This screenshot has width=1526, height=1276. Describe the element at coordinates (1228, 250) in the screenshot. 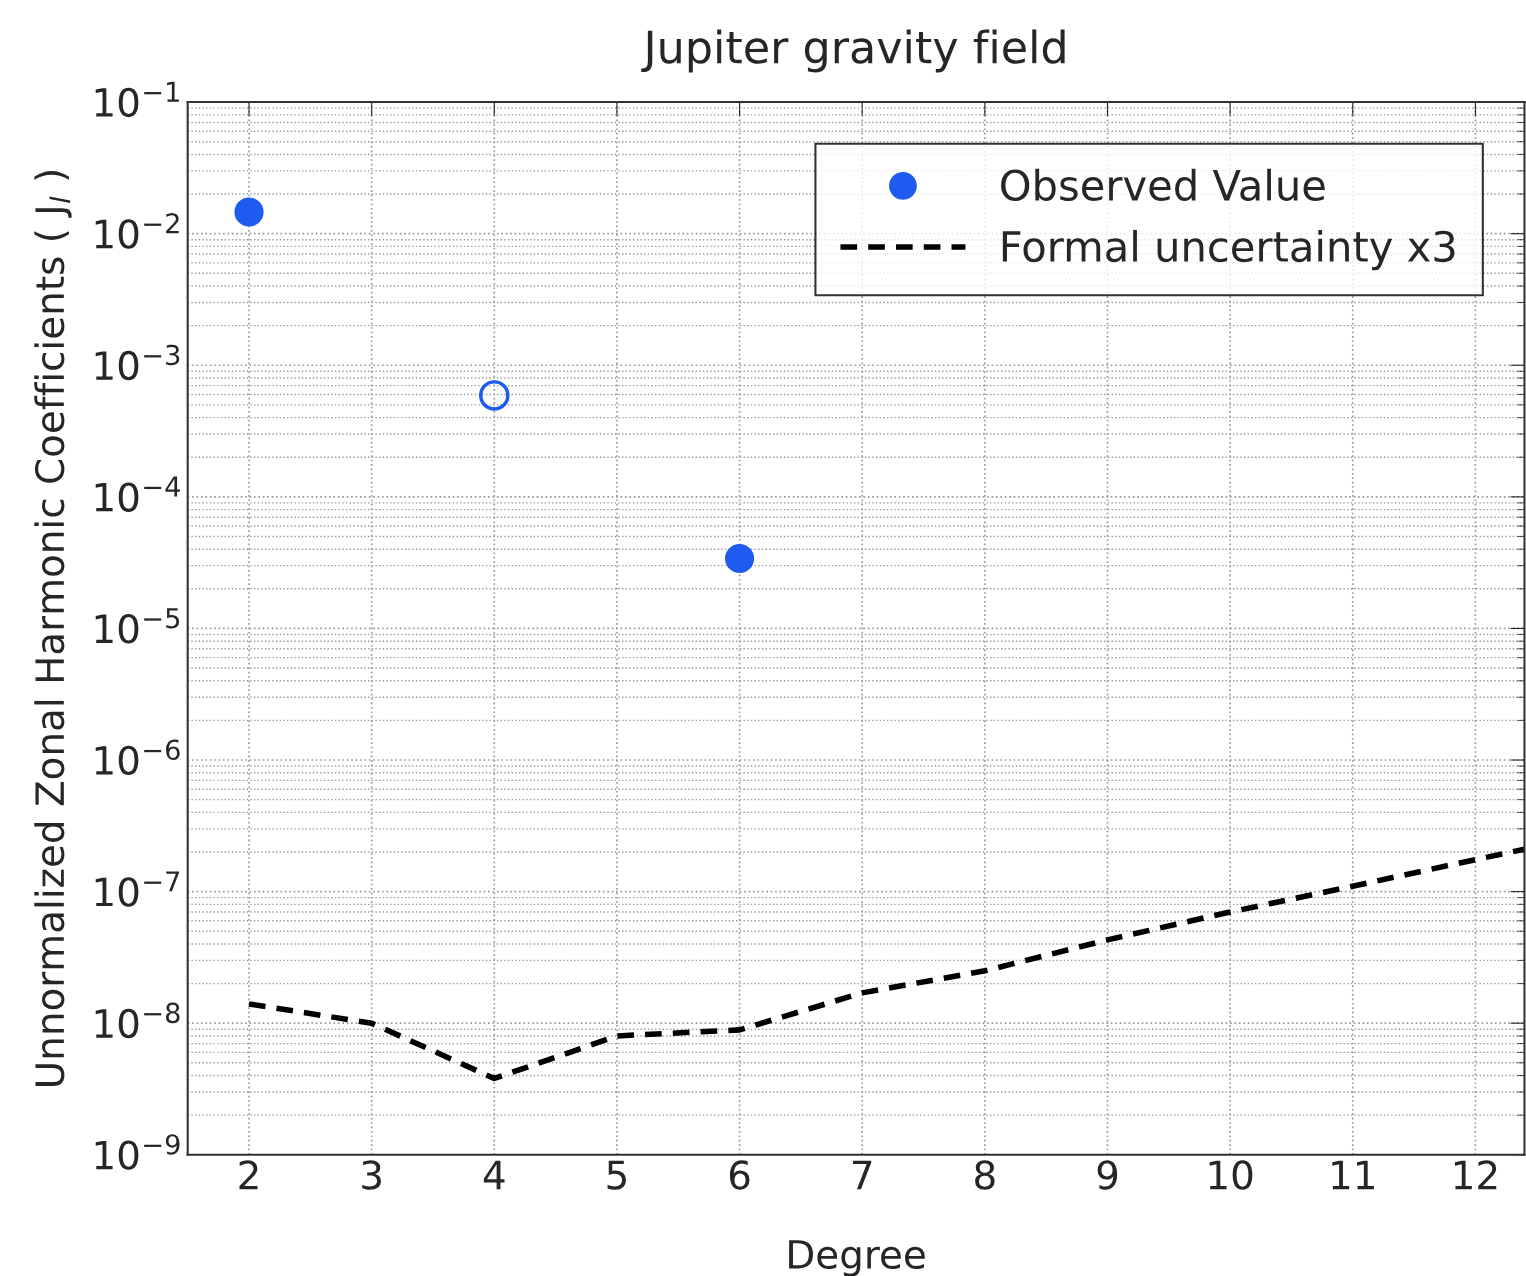

I see `legend-label: Formal uncertainty x3` at that location.